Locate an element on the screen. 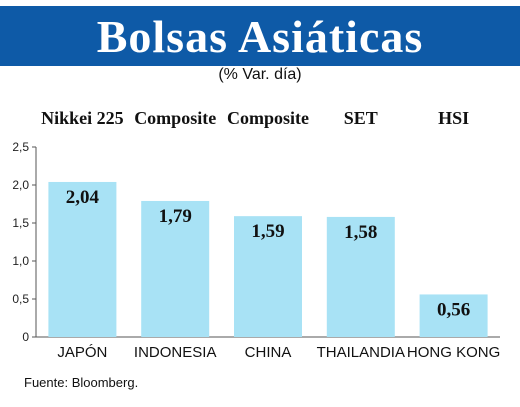 This screenshot has width=520, height=407. y-tick-label: 2,0 is located at coordinates (20, 185).